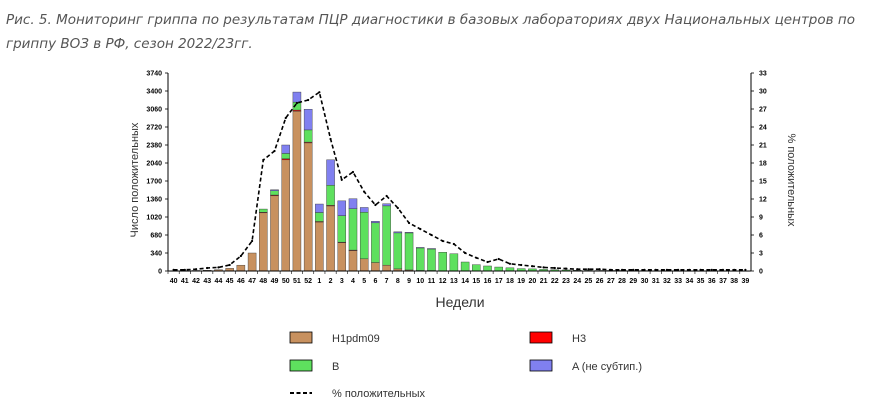 The width and height of the screenshot is (870, 405). Describe the element at coordinates (555, 281) in the screenshot. I see `x-tick-label: 22` at that location.